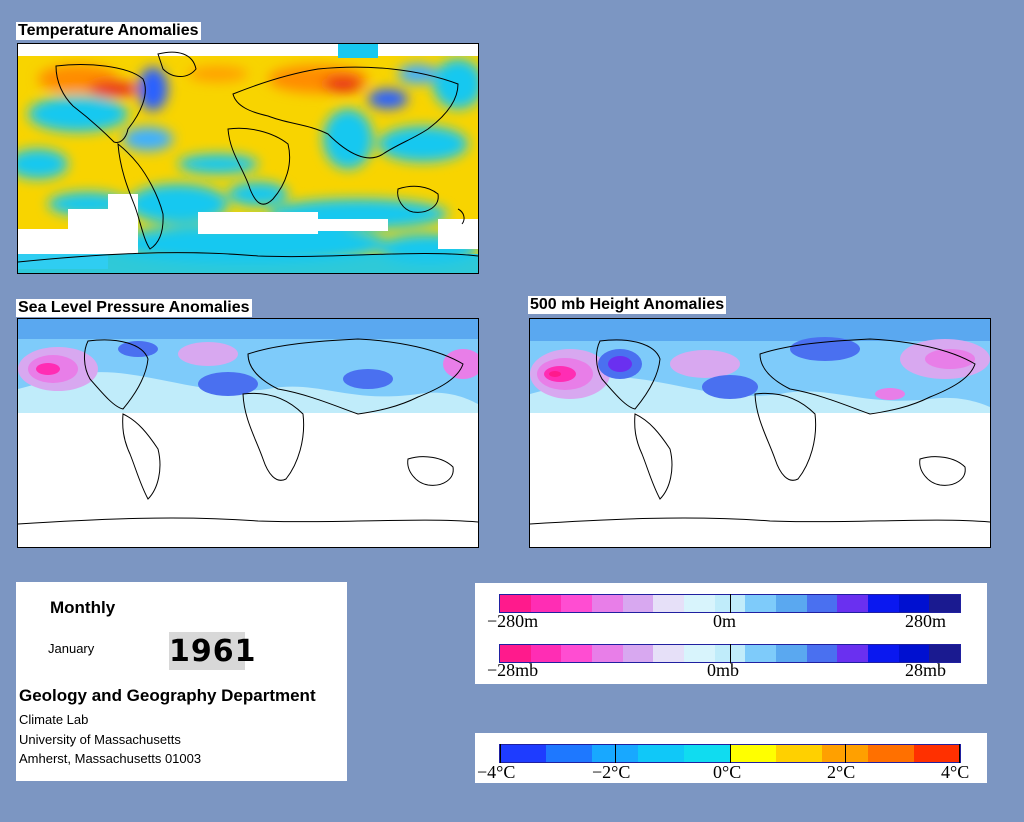  Describe the element at coordinates (54, 719) in the screenshot. I see `lab-name: Climate Lab` at that location.